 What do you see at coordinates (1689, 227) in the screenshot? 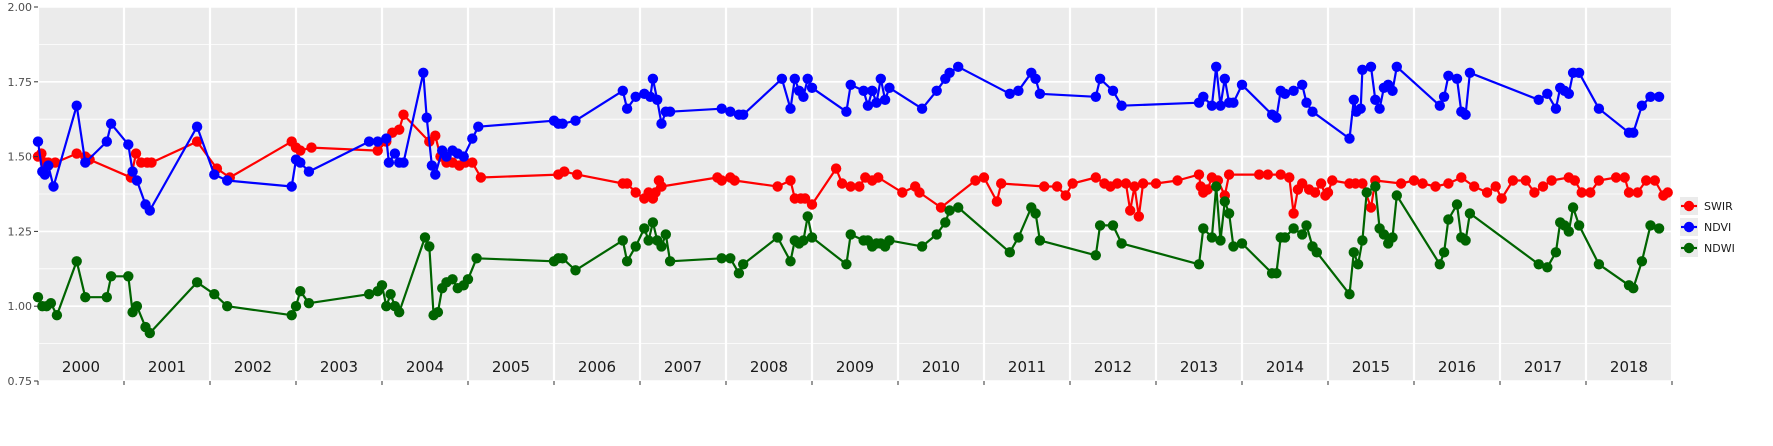
I see `ndvi-legend-point` at bounding box center [1689, 227].